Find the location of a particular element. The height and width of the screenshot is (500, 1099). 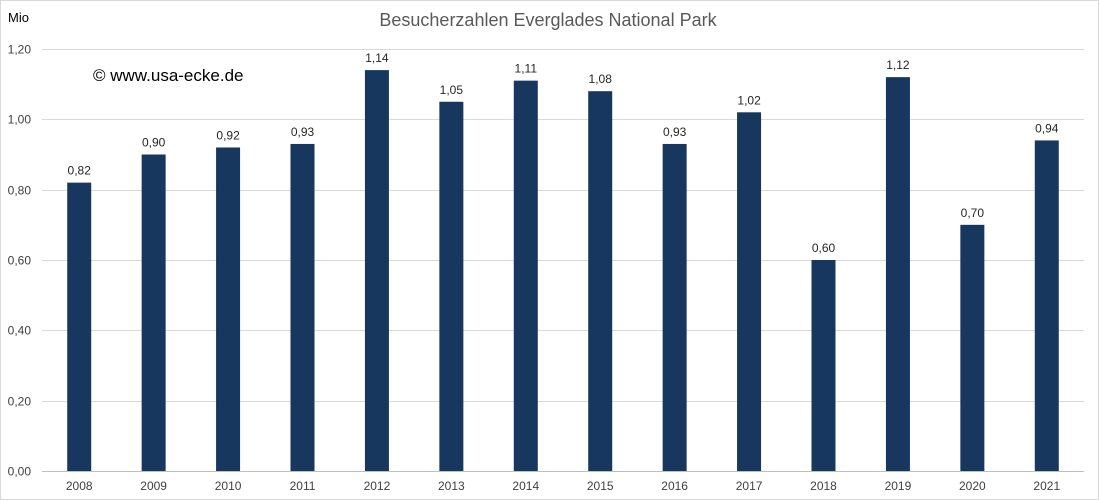

bar-2011 is located at coordinates (302, 307).